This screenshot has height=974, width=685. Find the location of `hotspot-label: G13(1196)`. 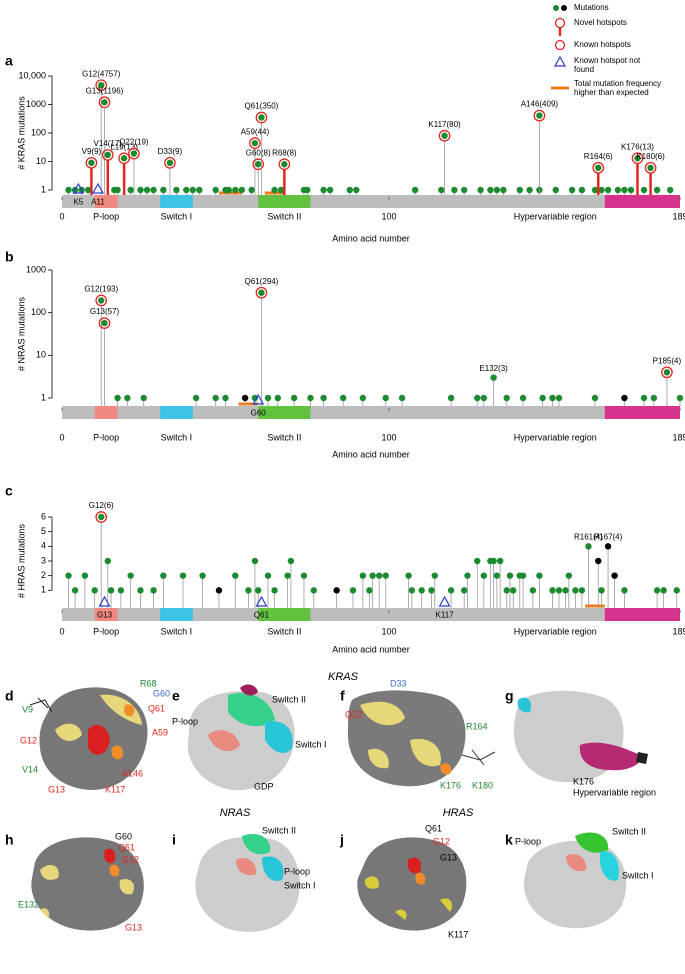

hotspot-label: G13(1196) is located at coordinates (105, 90).